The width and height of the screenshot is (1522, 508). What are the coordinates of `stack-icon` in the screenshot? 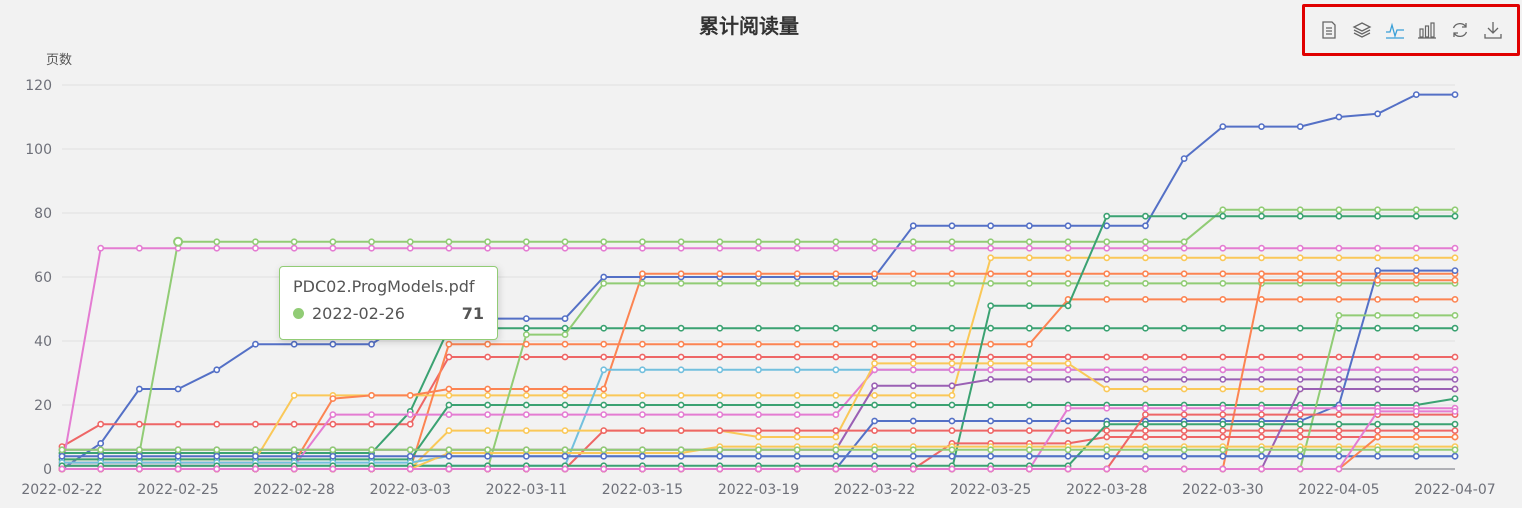 It's located at (1362, 30).